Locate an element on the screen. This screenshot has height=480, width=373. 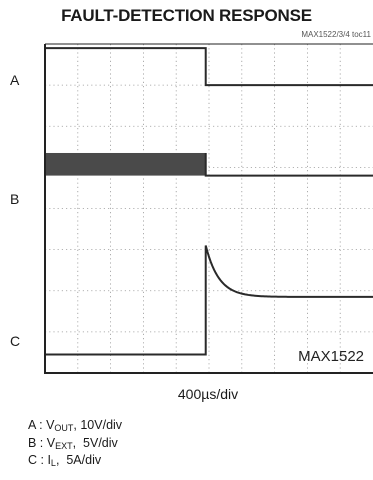
legend-subscript: EXT is located at coordinates (64, 445).